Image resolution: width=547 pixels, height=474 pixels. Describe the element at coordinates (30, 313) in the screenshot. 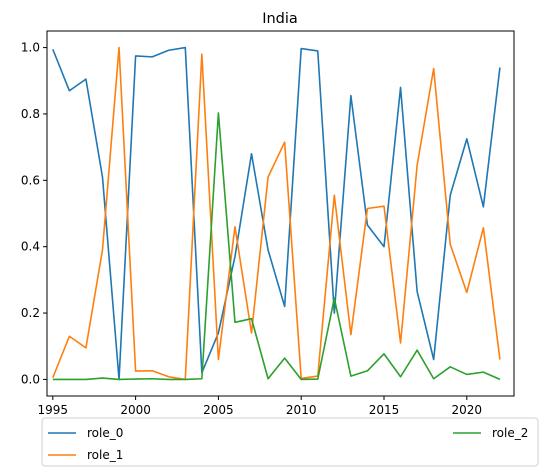

I see `y-tick-label: 0.2` at that location.